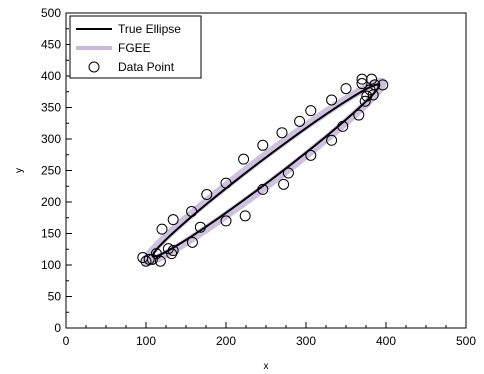 Image resolution: width=484 pixels, height=374 pixels. I want to click on y-tick-label: 200, so click(51, 202).